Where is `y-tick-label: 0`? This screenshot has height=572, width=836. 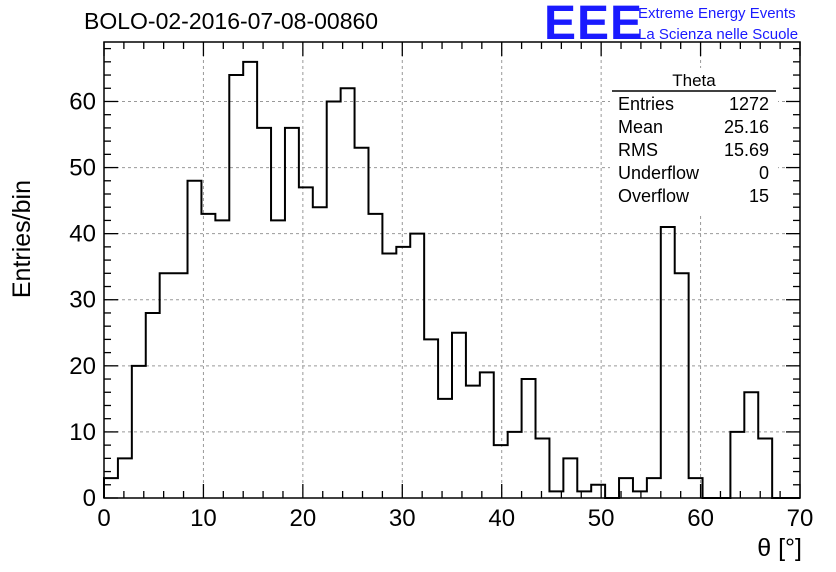
y-tick-label: 0 is located at coordinates (89, 498).